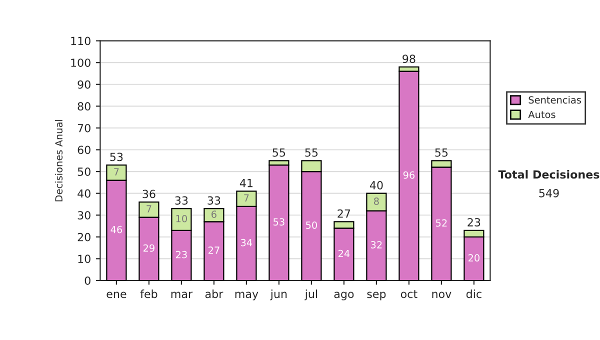  What do you see at coordinates (84, 128) in the screenshot?
I see `y-tick-label: 70` at bounding box center [84, 128].